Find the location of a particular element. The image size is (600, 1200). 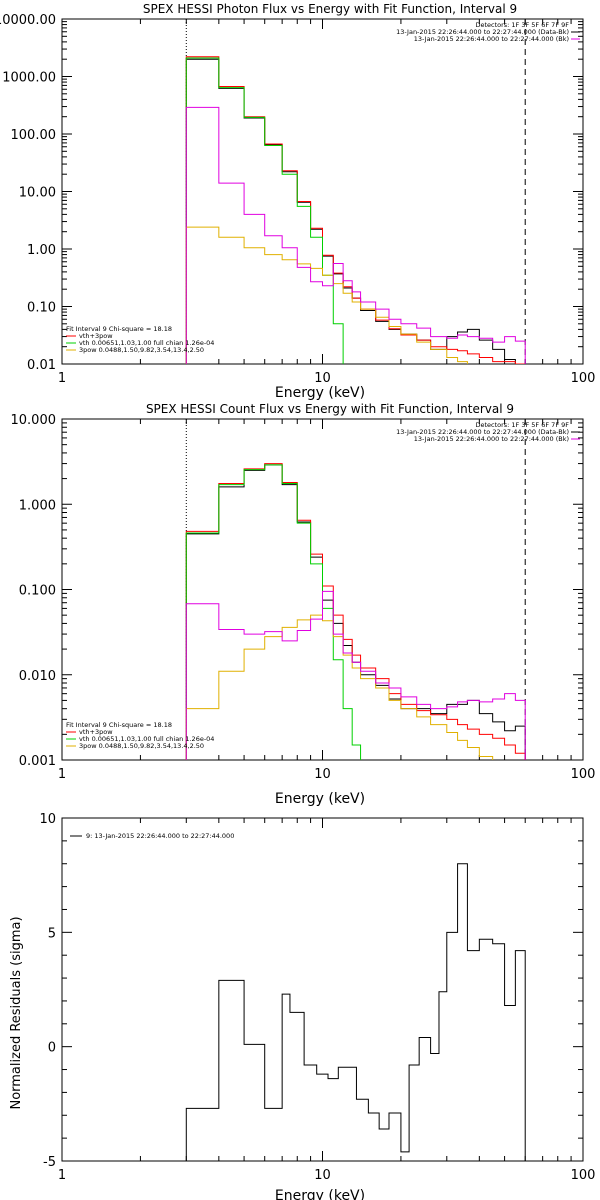

y-axis-label: Normalized Residuals (sigma) is located at coordinates (16, 1012).